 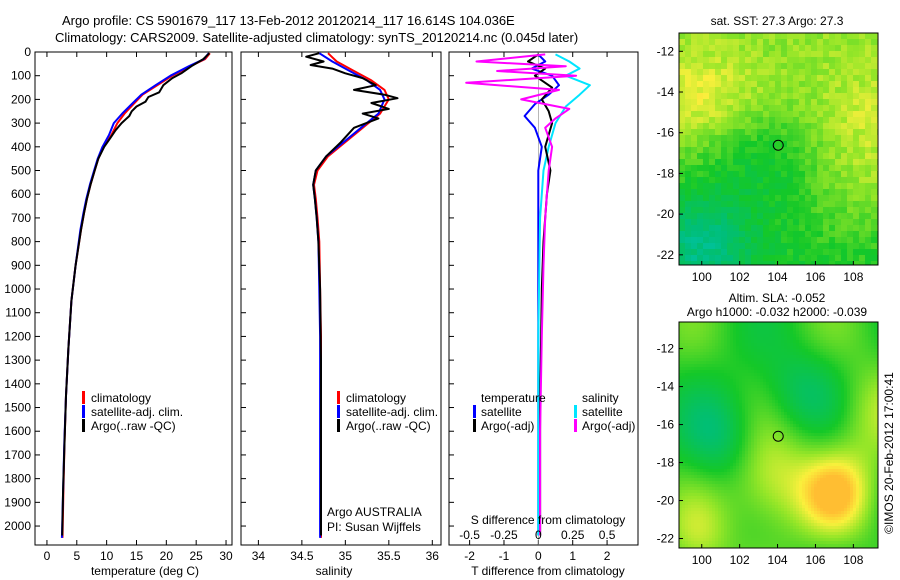 I want to click on x-tick-label: 5, so click(x=76, y=556).